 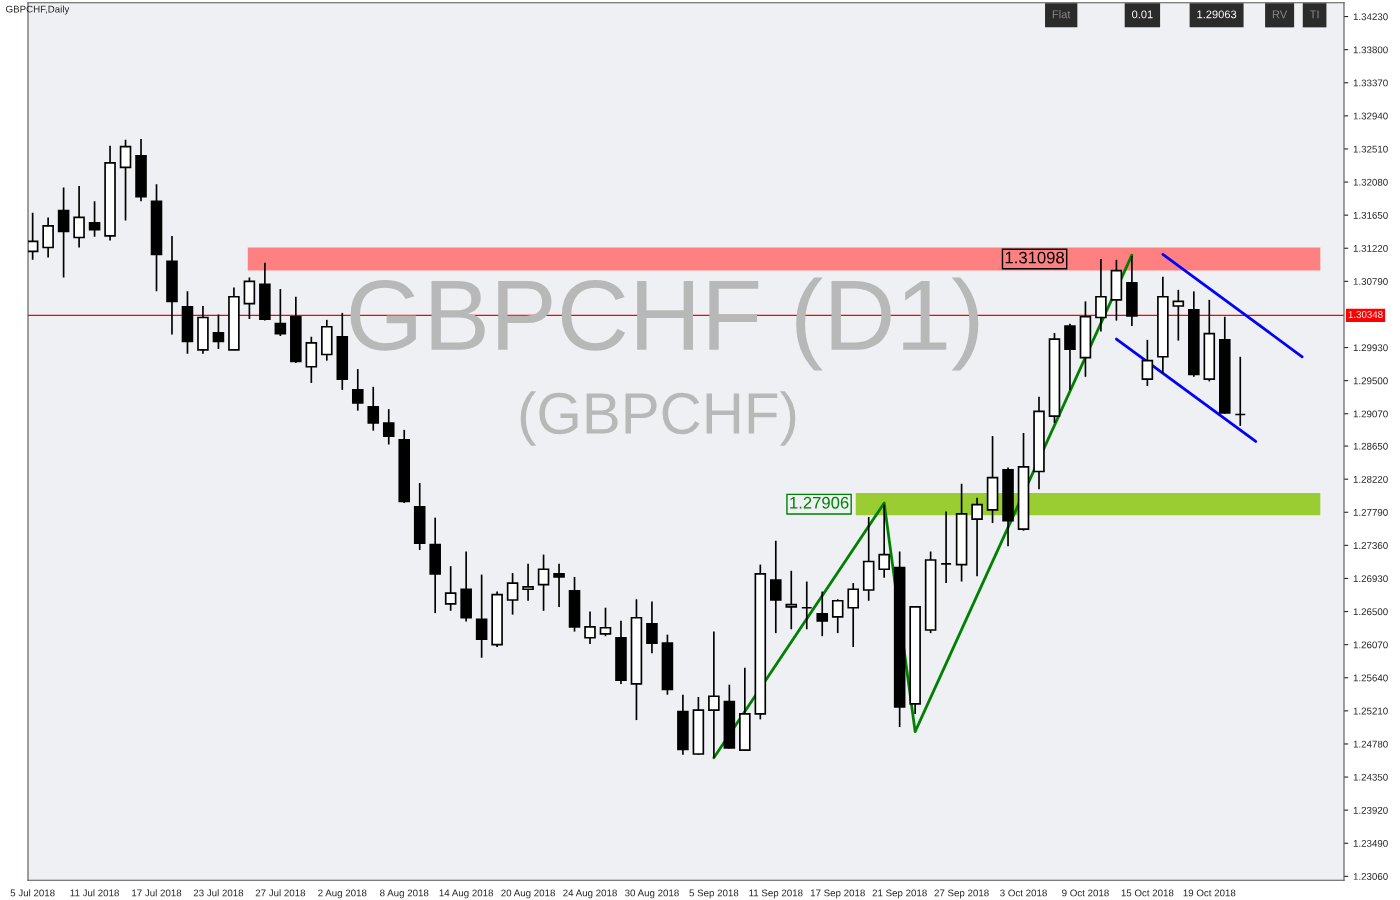 I want to click on x-tick-label: 27 Sep 2018, so click(x=961, y=894).